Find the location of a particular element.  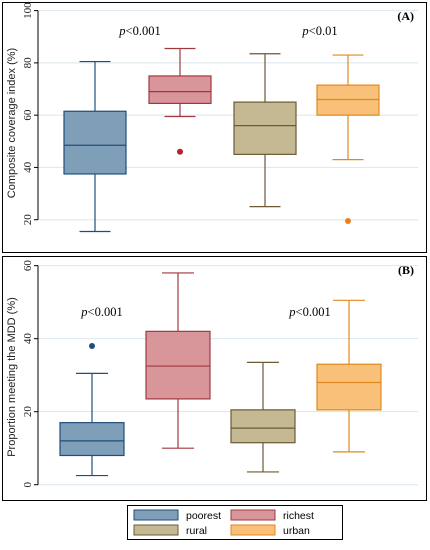

y-tick-label: 80 is located at coordinates (28, 63).